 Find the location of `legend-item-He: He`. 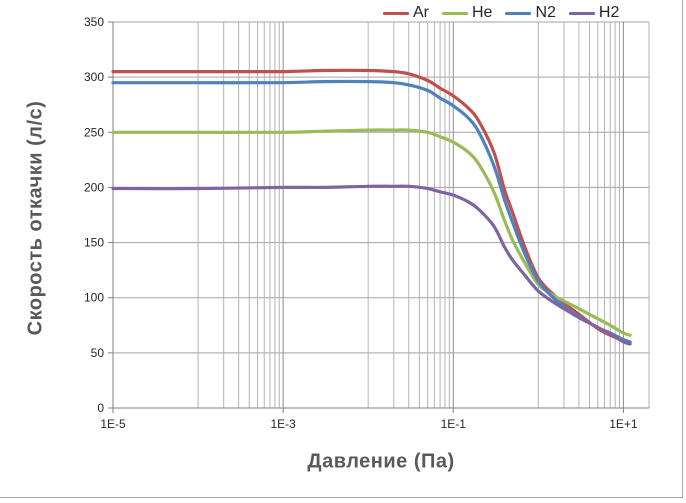

legend-item-He: He is located at coordinates (467, 13).